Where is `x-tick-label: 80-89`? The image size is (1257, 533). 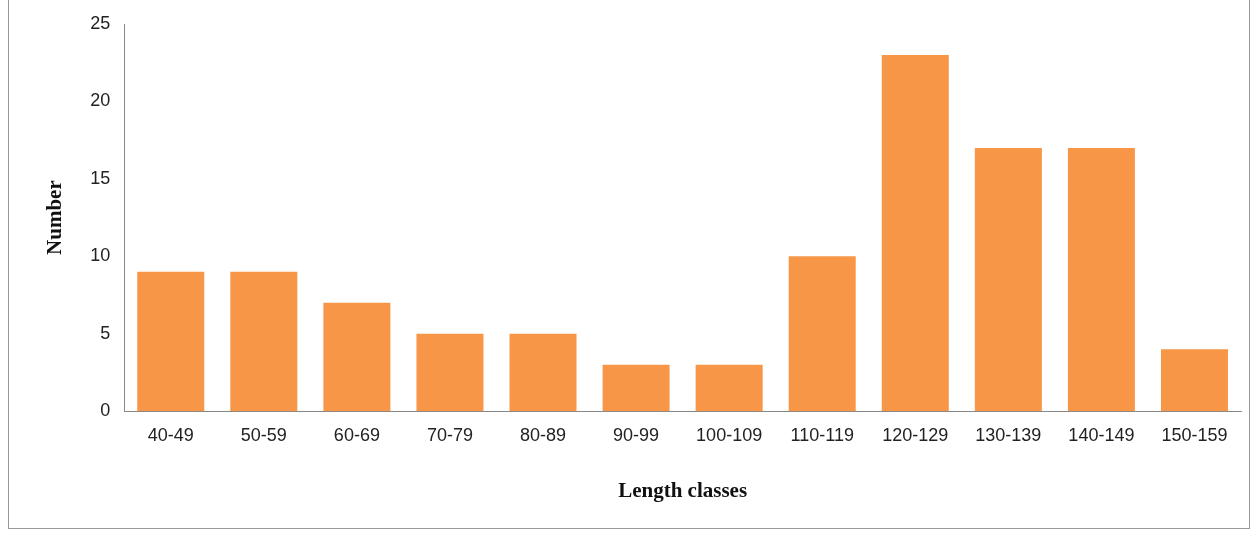
x-tick-label: 80-89 is located at coordinates (543, 434).